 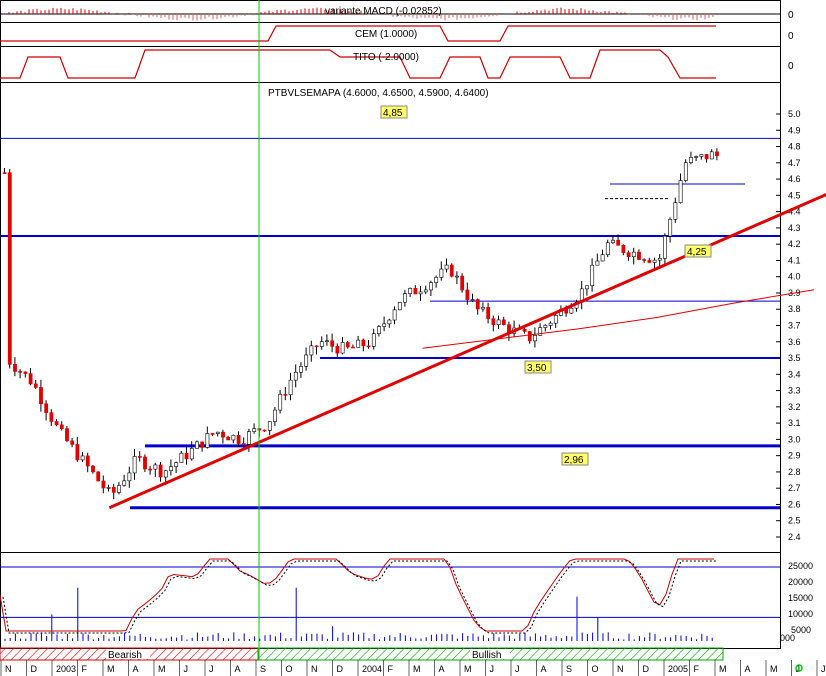 I want to click on vol-tick-000: 000, so click(x=787, y=638).